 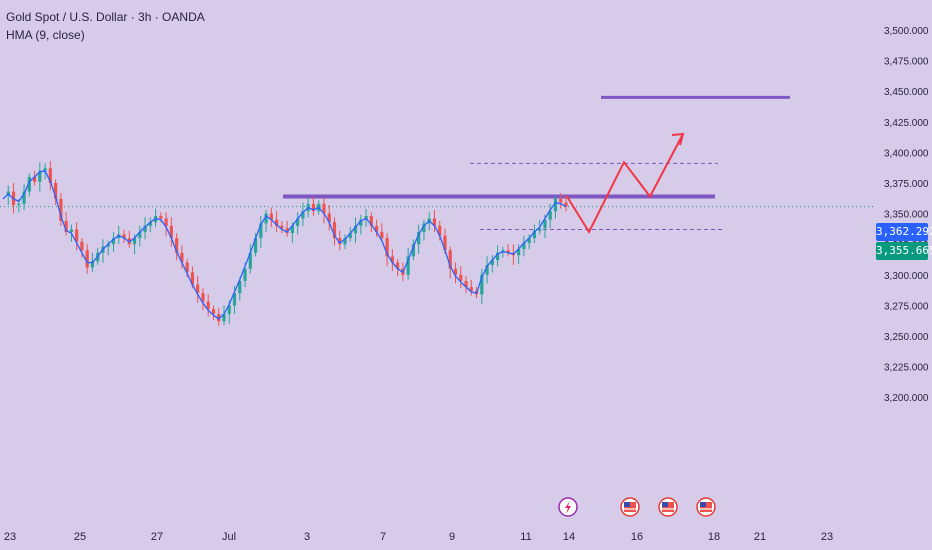 I want to click on y-tick-label: 3,300.000, so click(x=906, y=276).